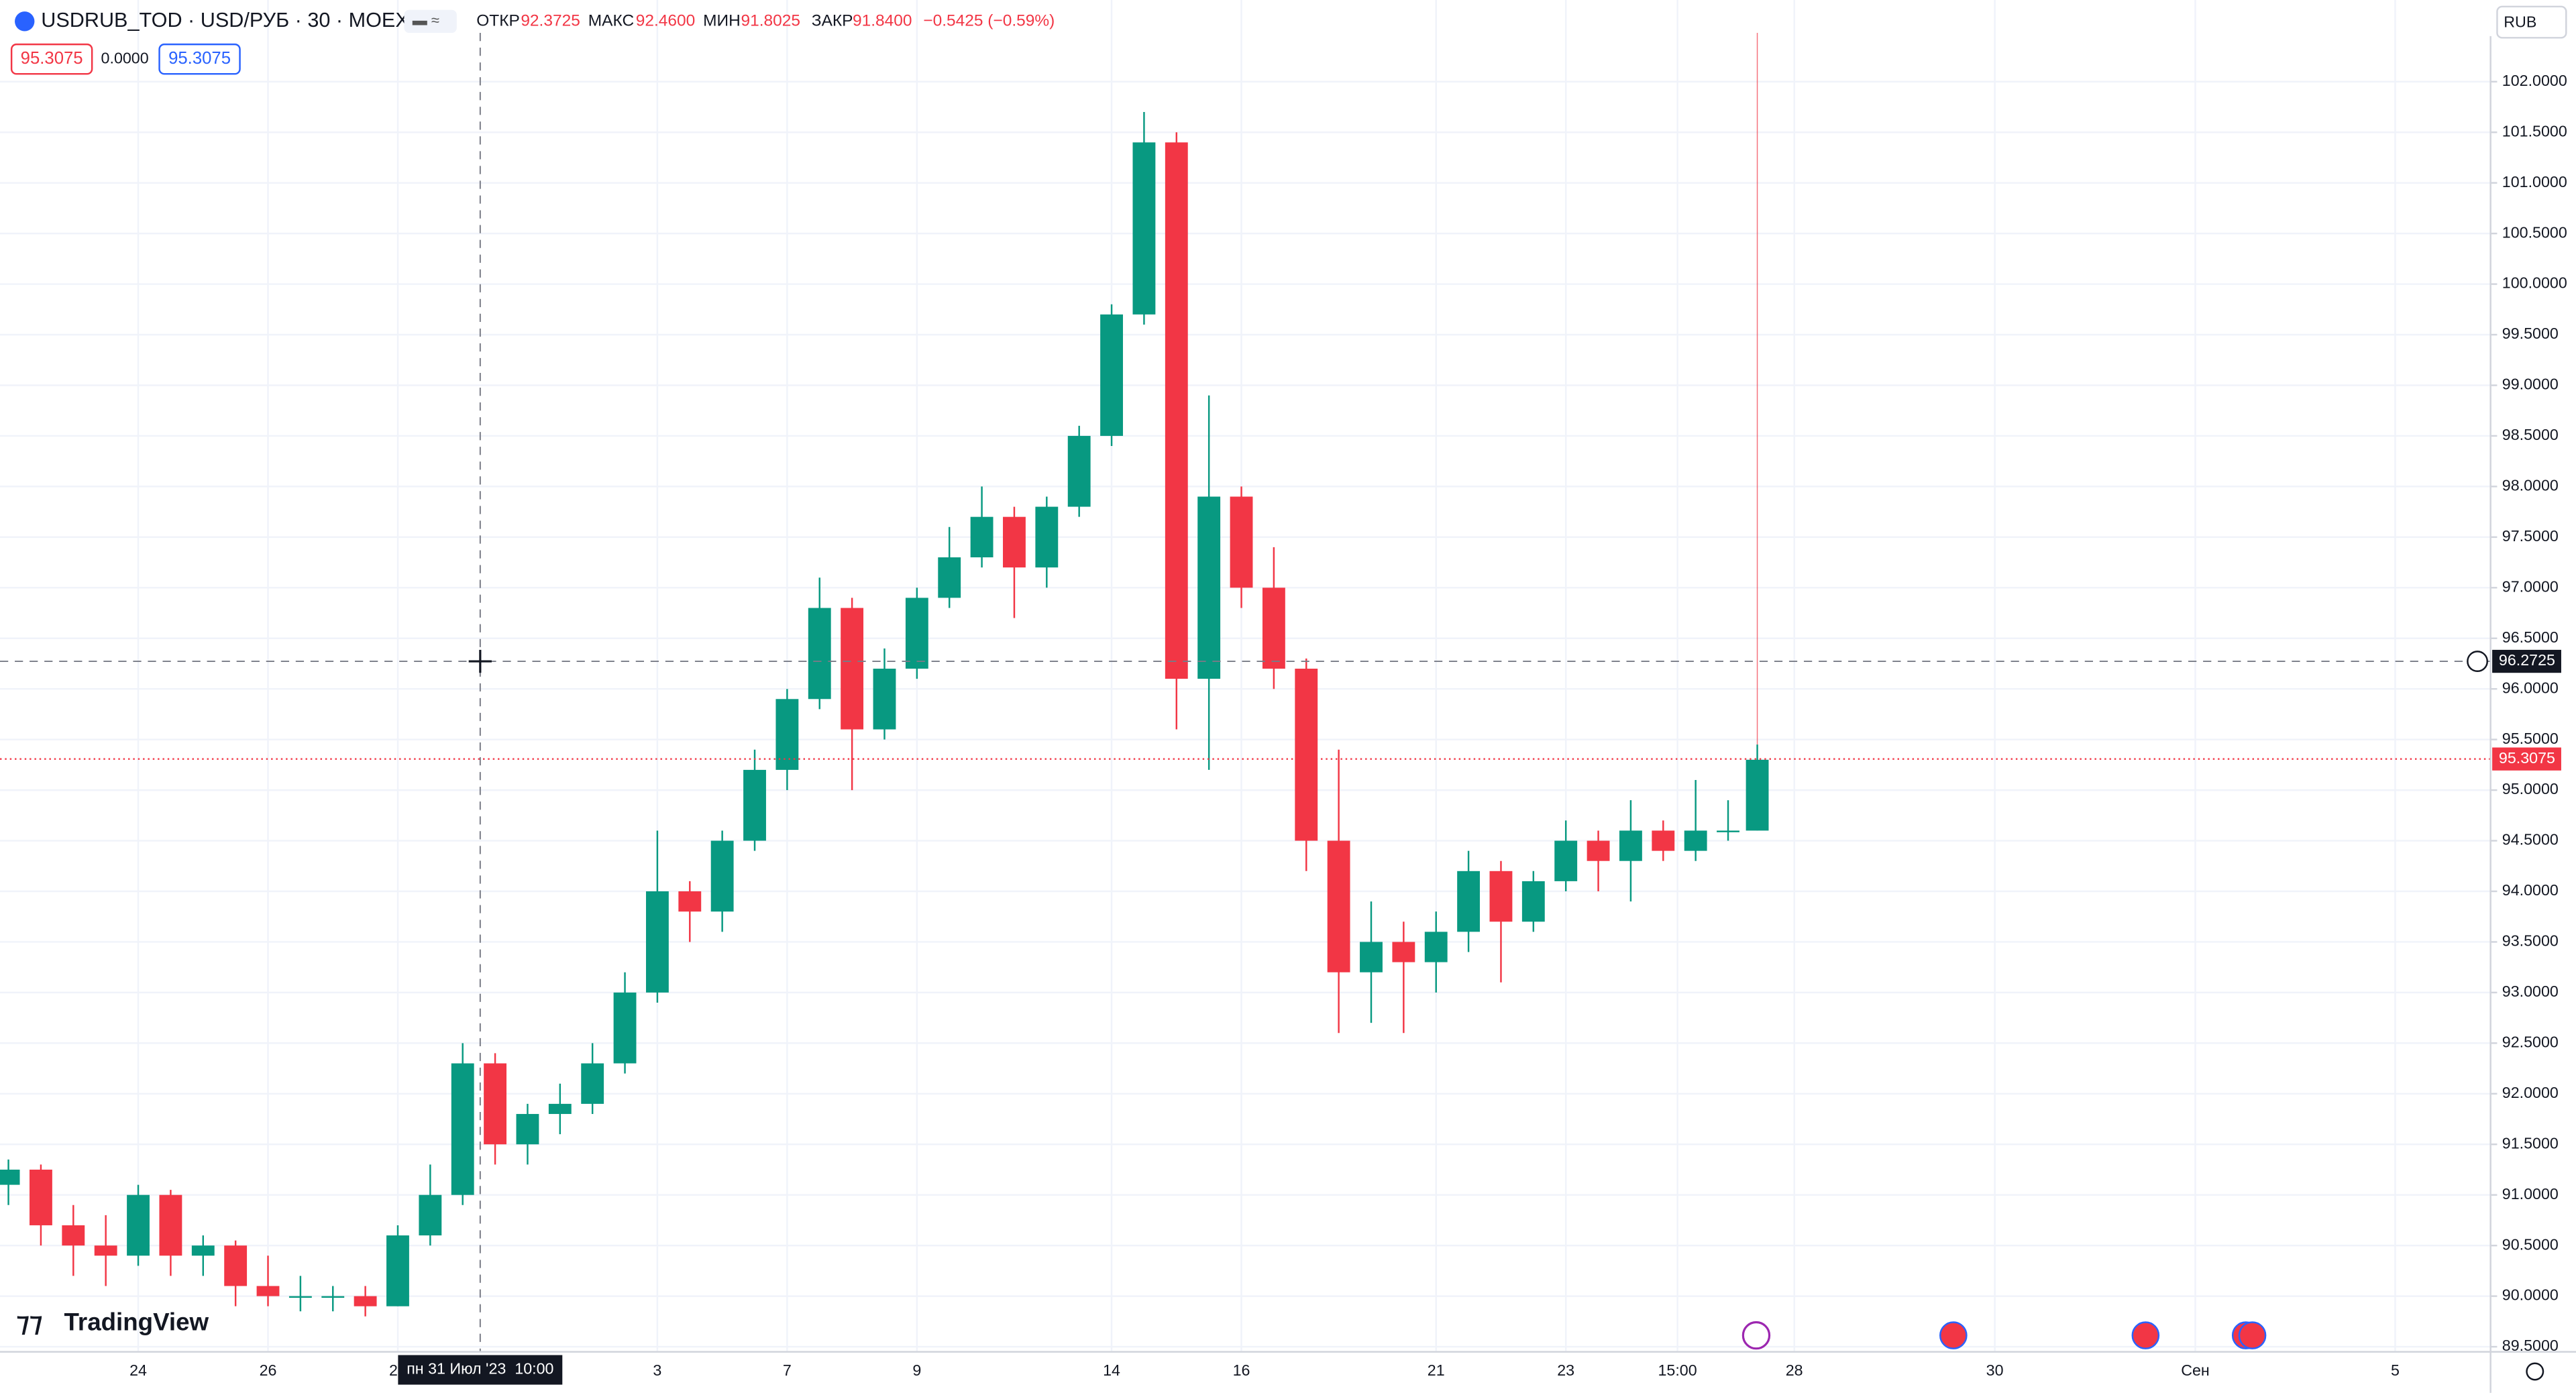 This screenshot has width=2576, height=1395. Describe the element at coordinates (2530, 637) in the screenshot. I see `y-tick-label: 96.5000` at that location.